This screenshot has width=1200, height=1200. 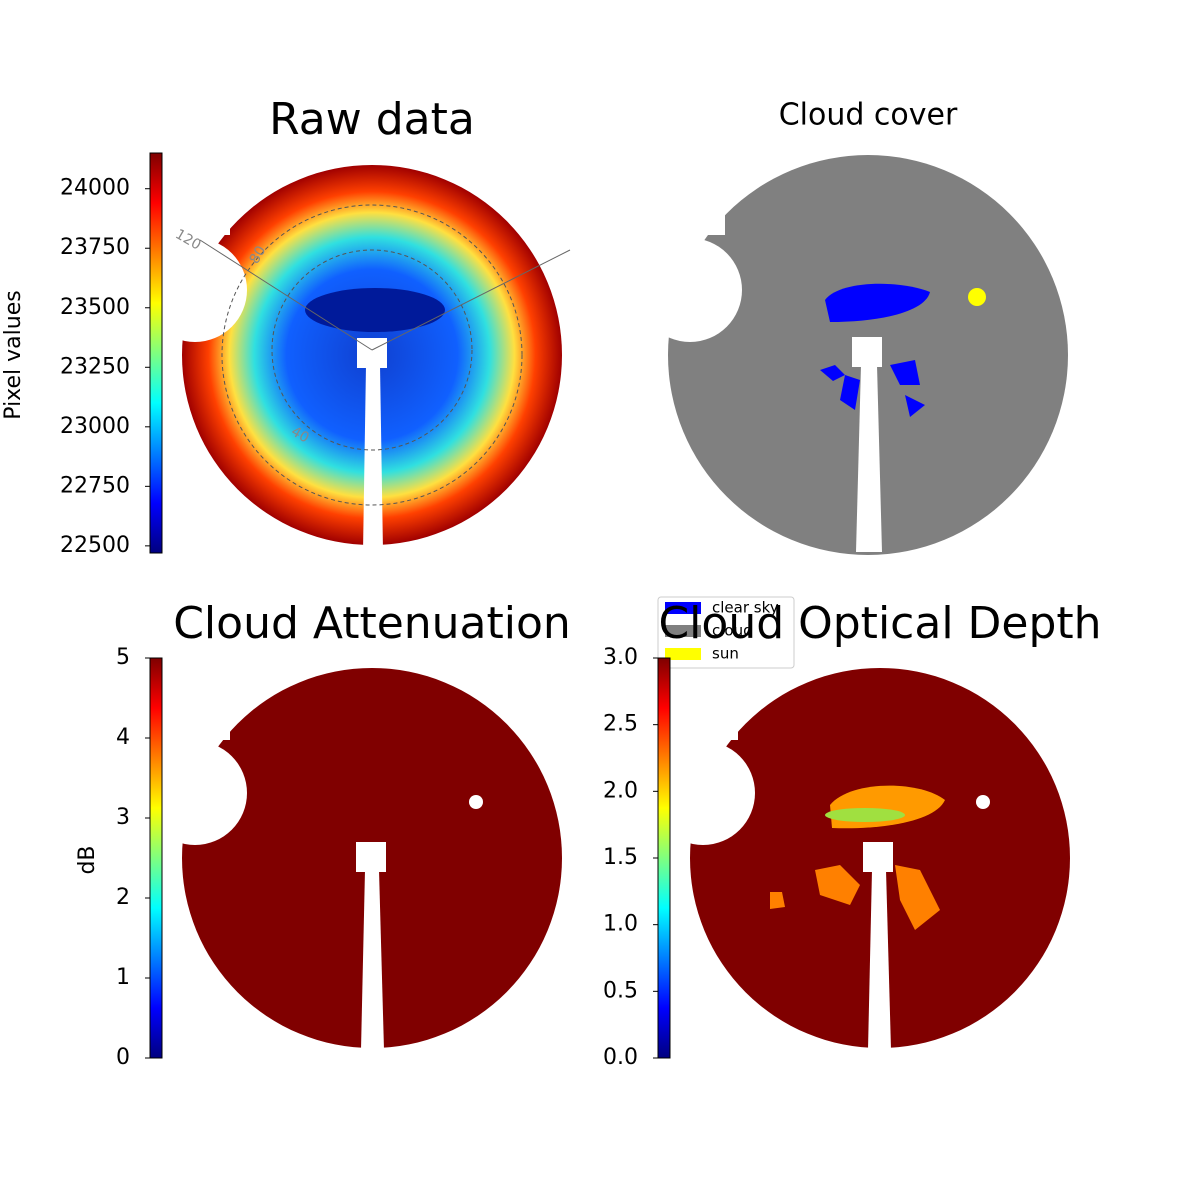 What do you see at coordinates (620, 990) in the screenshot?
I see `colorbar-tick-label: 0.5` at bounding box center [620, 990].